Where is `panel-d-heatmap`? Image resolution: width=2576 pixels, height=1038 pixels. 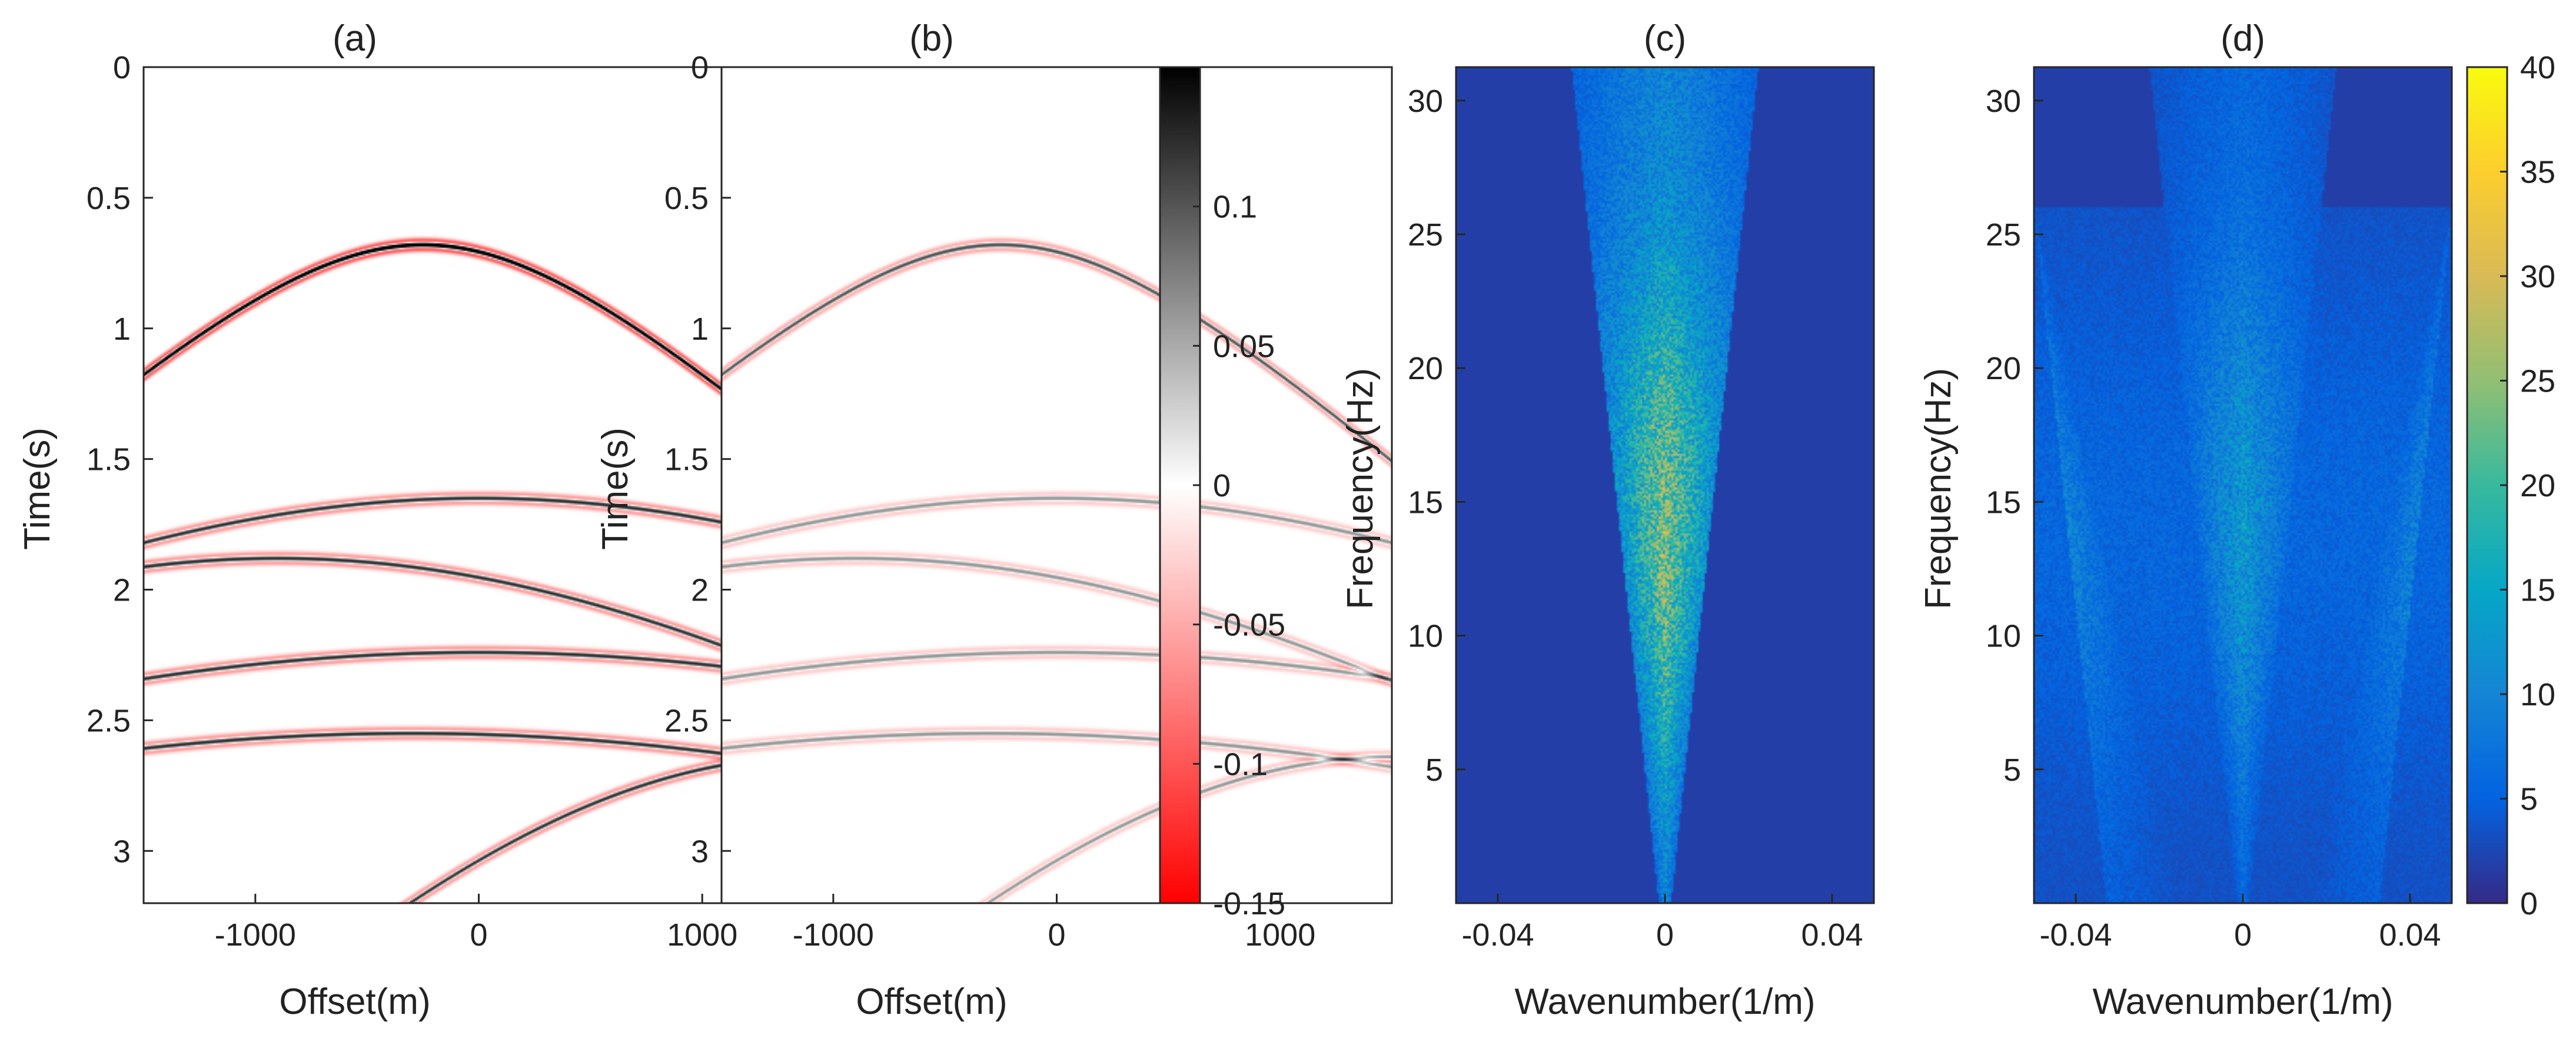
panel-d-heatmap is located at coordinates (2243, 485).